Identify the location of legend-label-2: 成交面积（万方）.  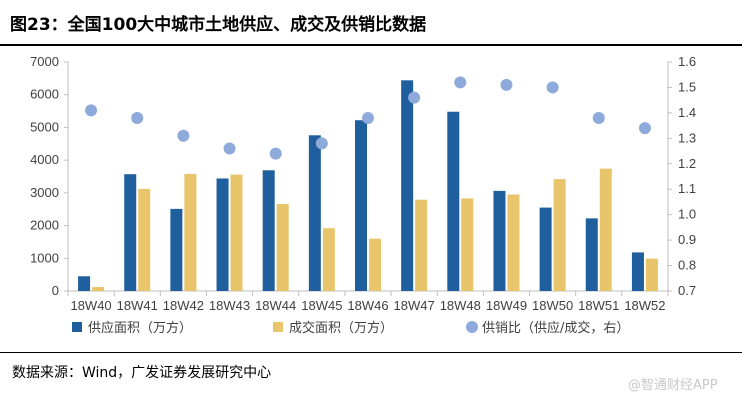
(341, 328).